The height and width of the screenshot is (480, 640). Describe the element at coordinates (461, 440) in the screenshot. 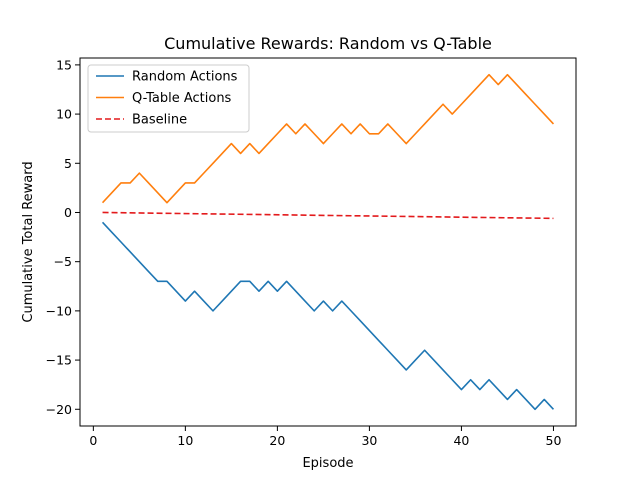

I see `x-tick-label: 40` at that location.